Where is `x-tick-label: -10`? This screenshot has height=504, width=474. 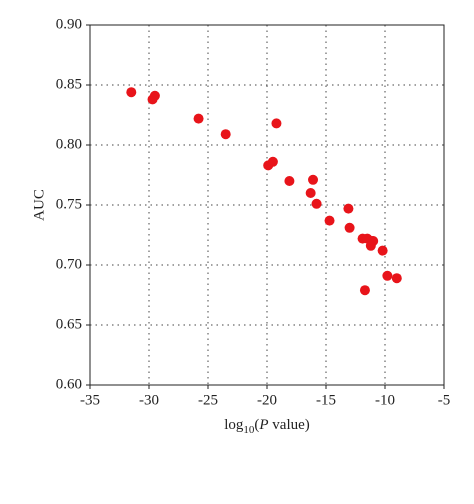
x-tick-label: -10 is located at coordinates (385, 400).